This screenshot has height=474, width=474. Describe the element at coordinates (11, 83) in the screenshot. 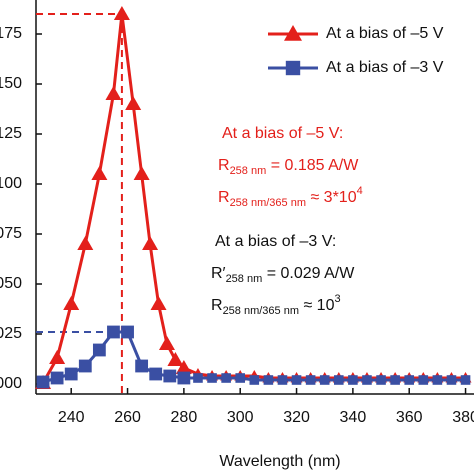

I see `y-tick-label: 0.150` at that location.